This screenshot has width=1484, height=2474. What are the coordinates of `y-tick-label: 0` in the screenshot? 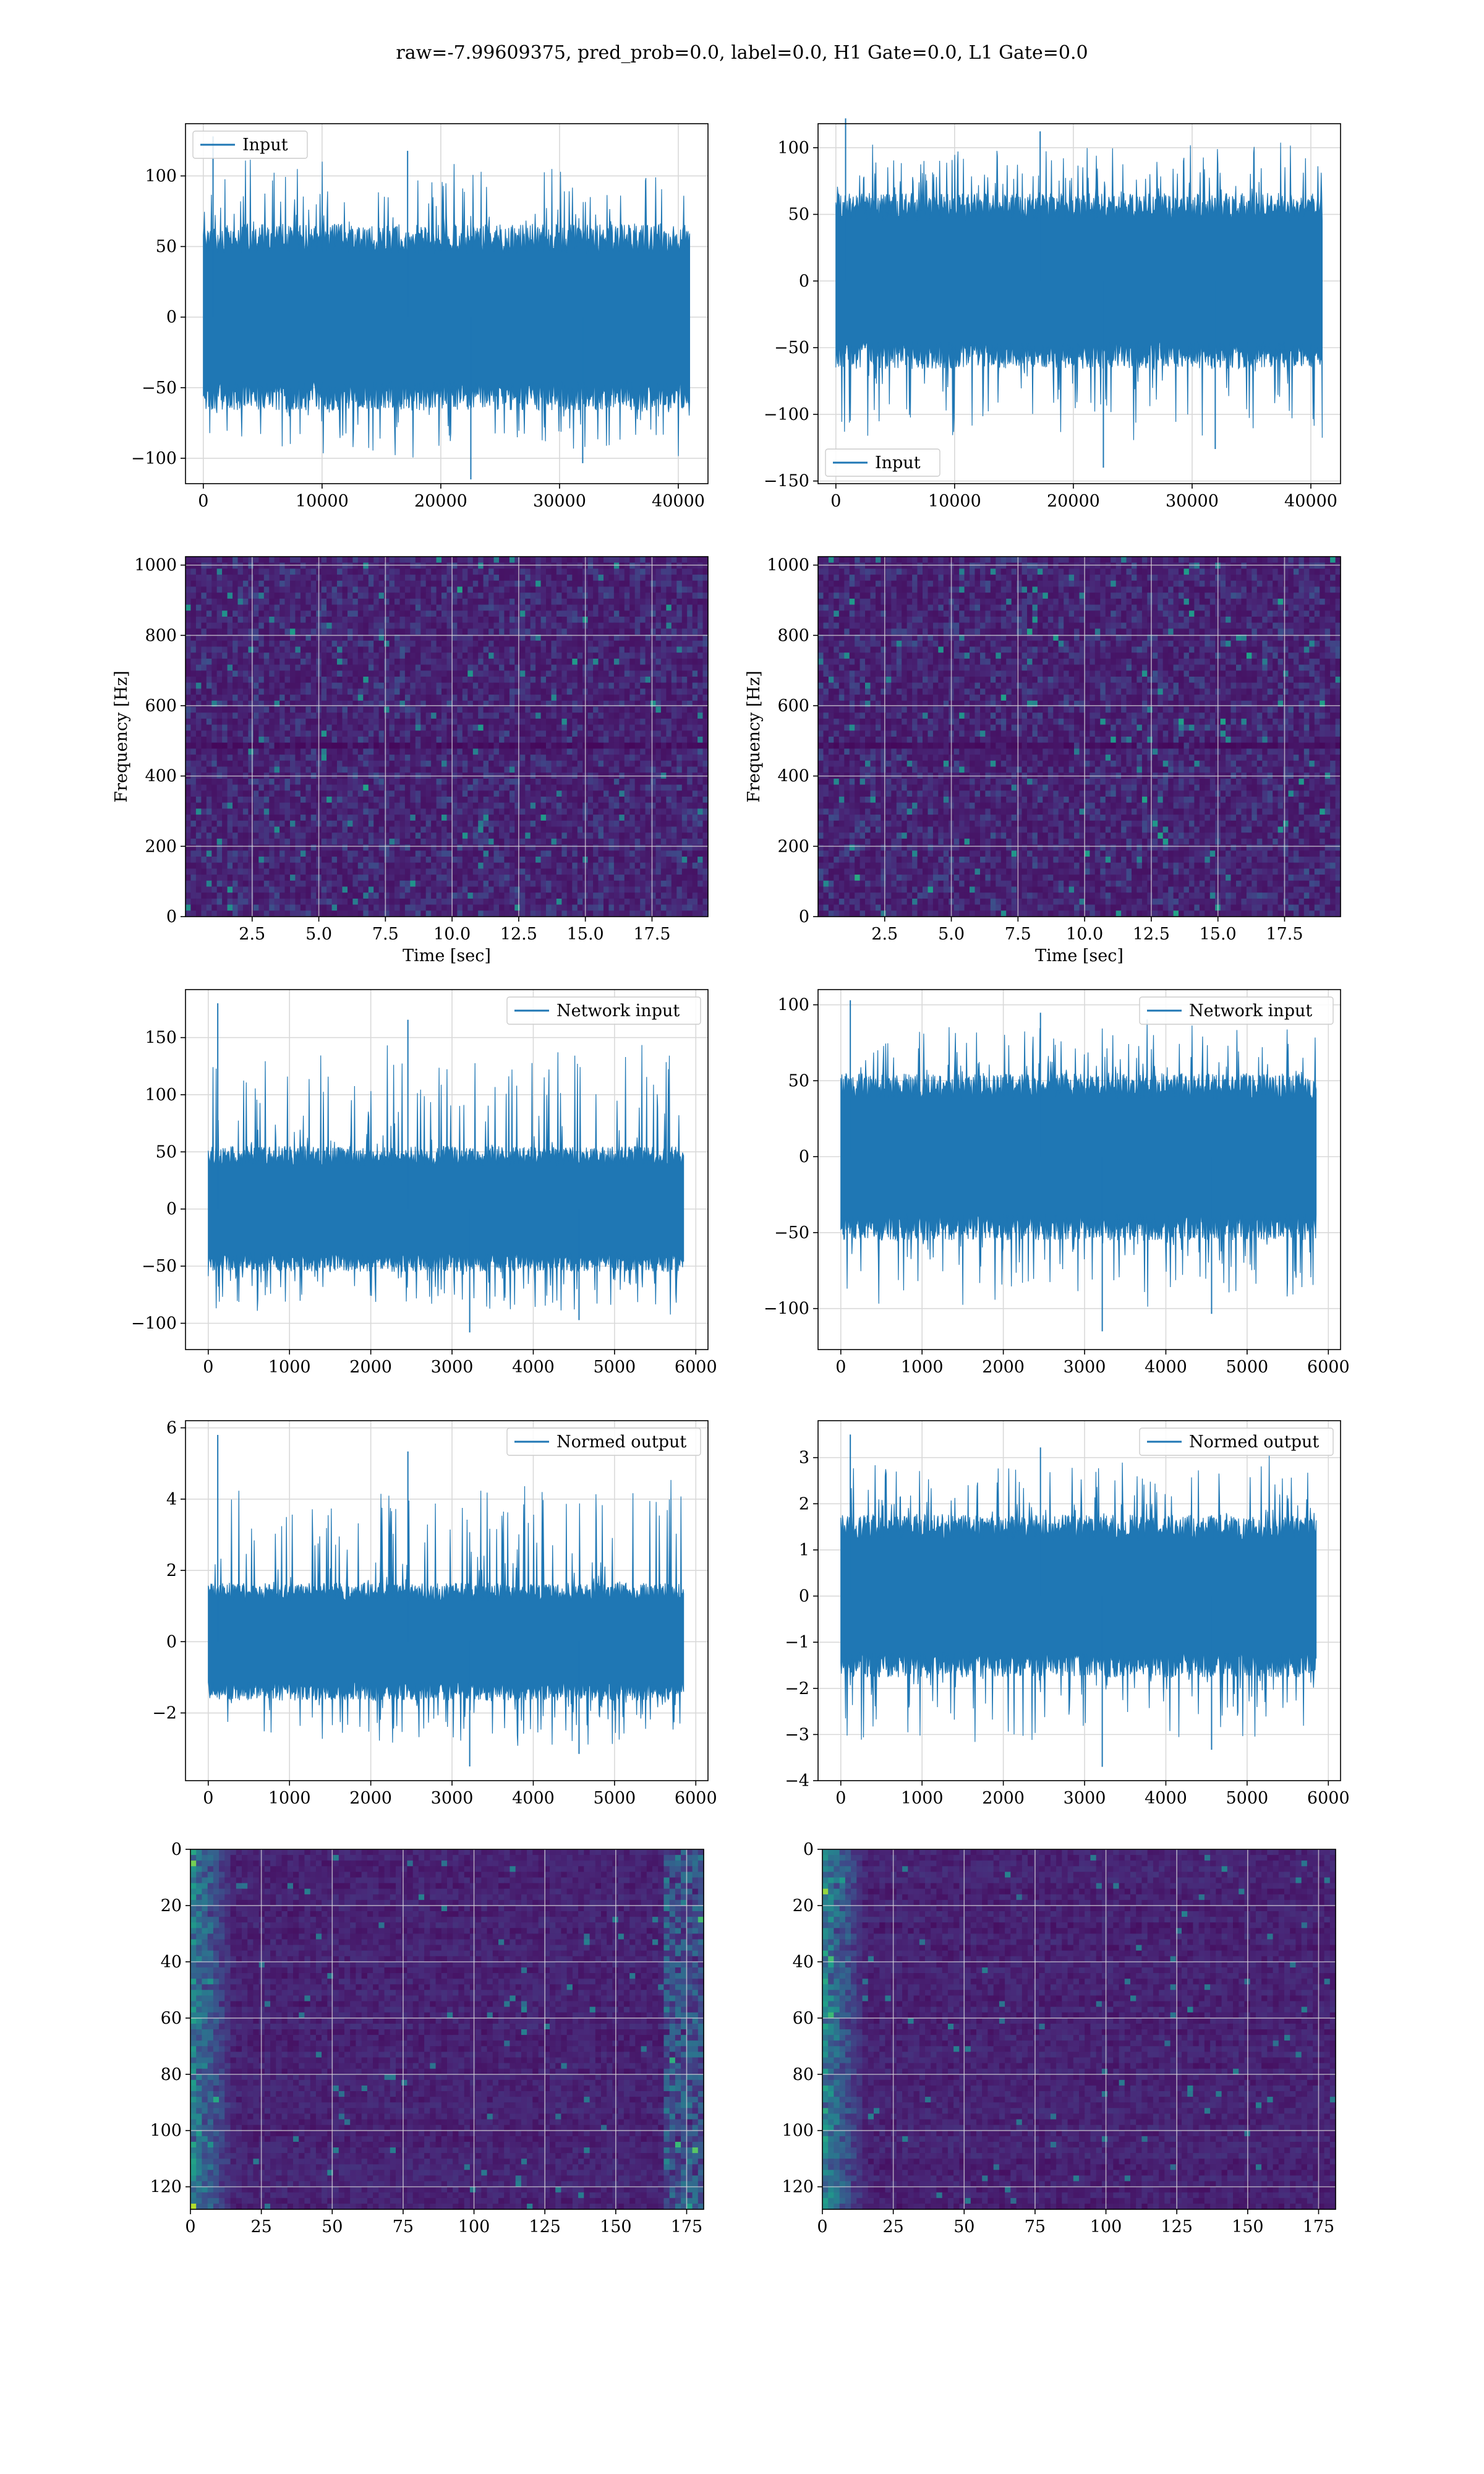 It's located at (171, 317).